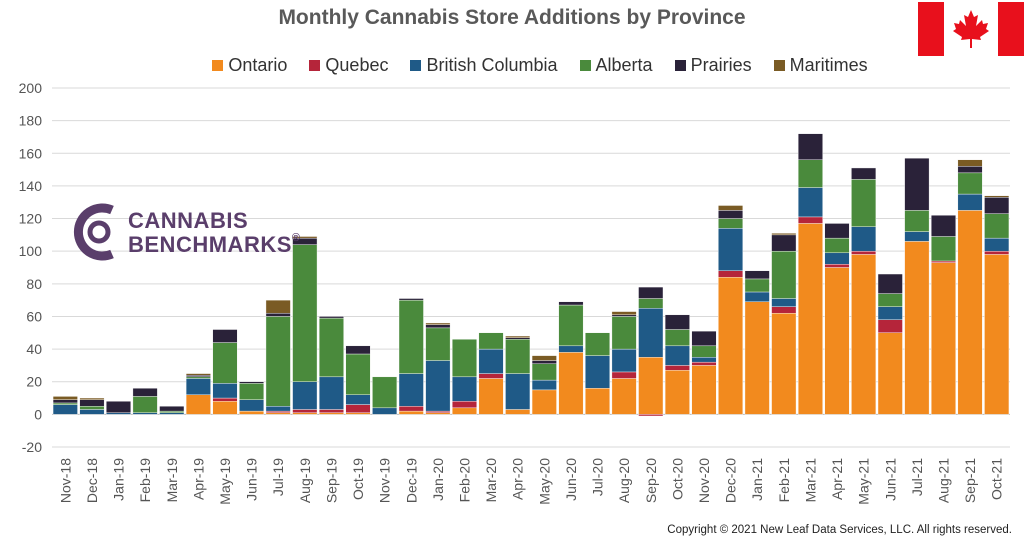 The height and width of the screenshot is (541, 1024). Describe the element at coordinates (864, 481) in the screenshot. I see `x-tick-label: May-21` at that location.